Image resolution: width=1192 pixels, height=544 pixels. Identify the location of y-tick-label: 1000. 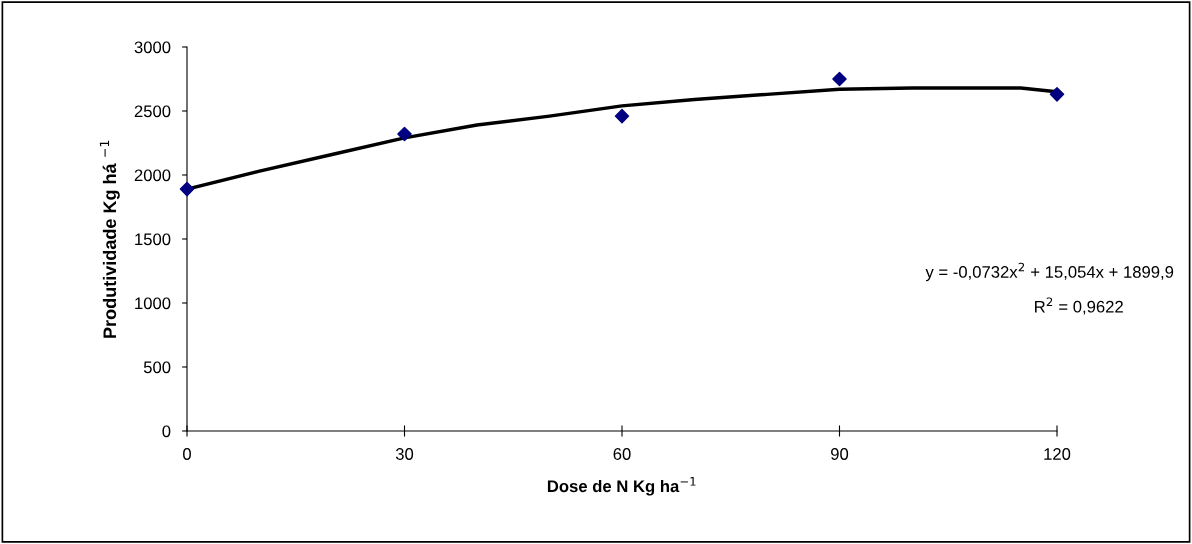
(153, 303).